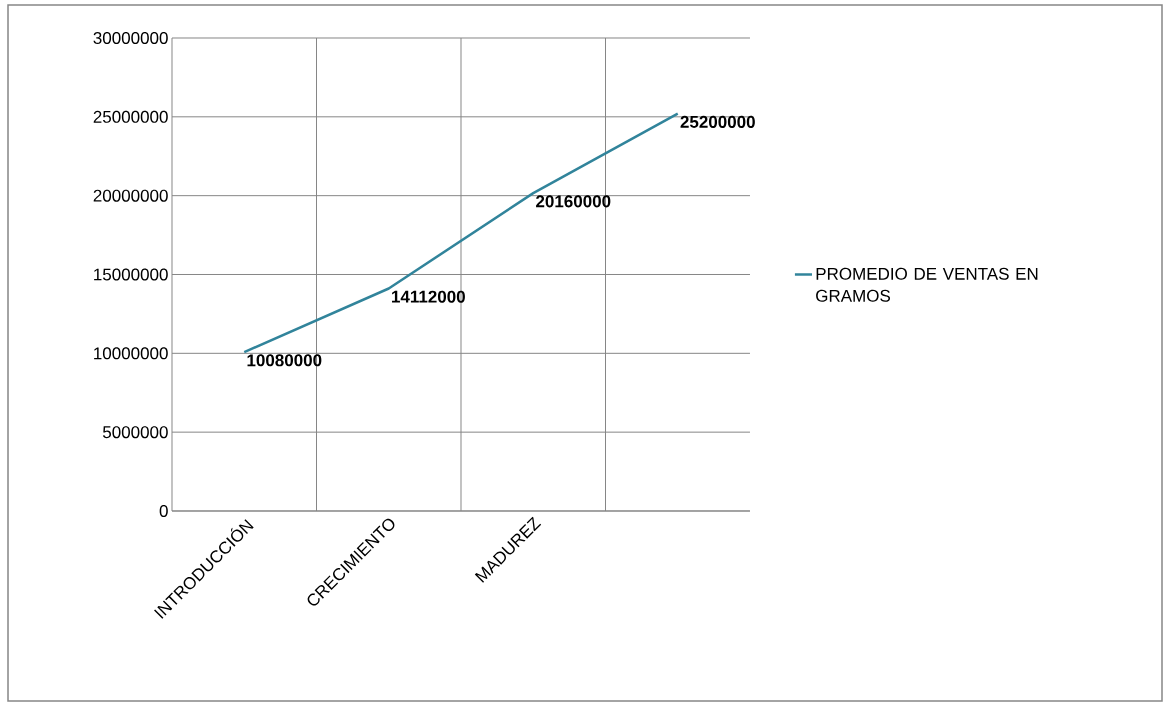 This screenshot has height=703, width=1167. What do you see at coordinates (927, 284) in the screenshot?
I see `legend-label: PROMEDIO DE VENTAS EN GRAMOS` at bounding box center [927, 284].